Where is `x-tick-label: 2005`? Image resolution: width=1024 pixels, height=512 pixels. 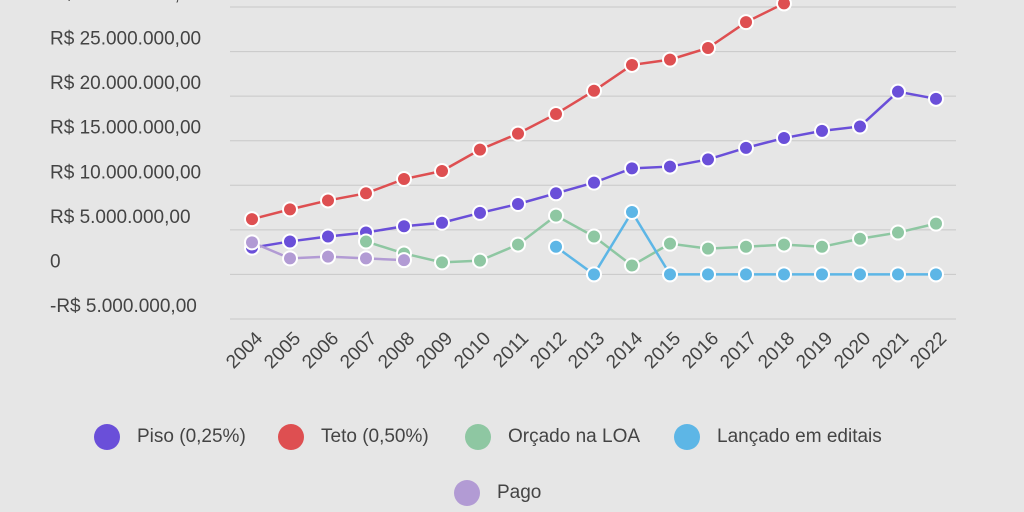
x-tick-label: 2005 is located at coordinates (282, 350).